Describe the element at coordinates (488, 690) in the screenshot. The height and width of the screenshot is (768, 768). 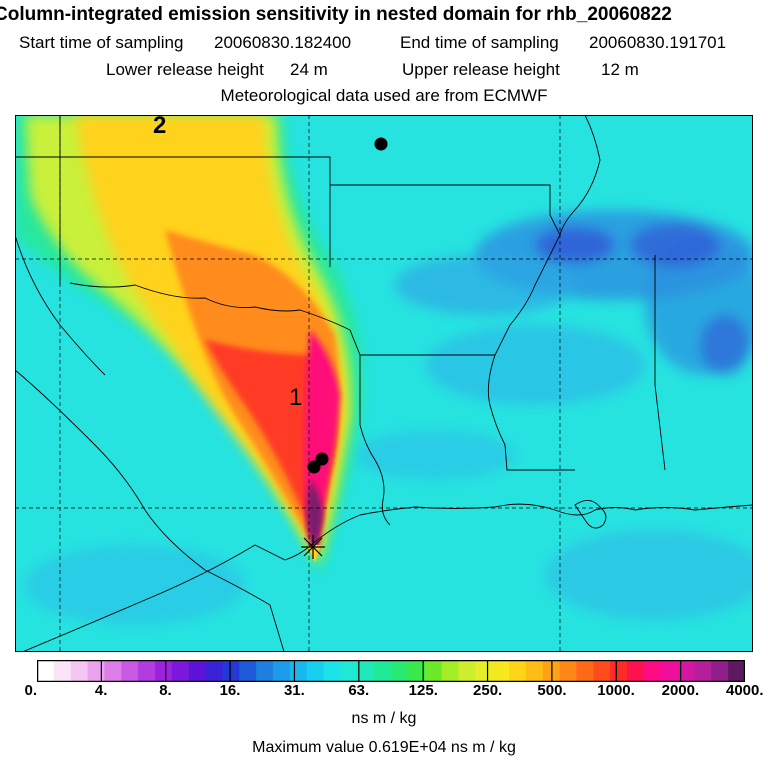
I see `colorbar-tick-label: 250.` at that location.